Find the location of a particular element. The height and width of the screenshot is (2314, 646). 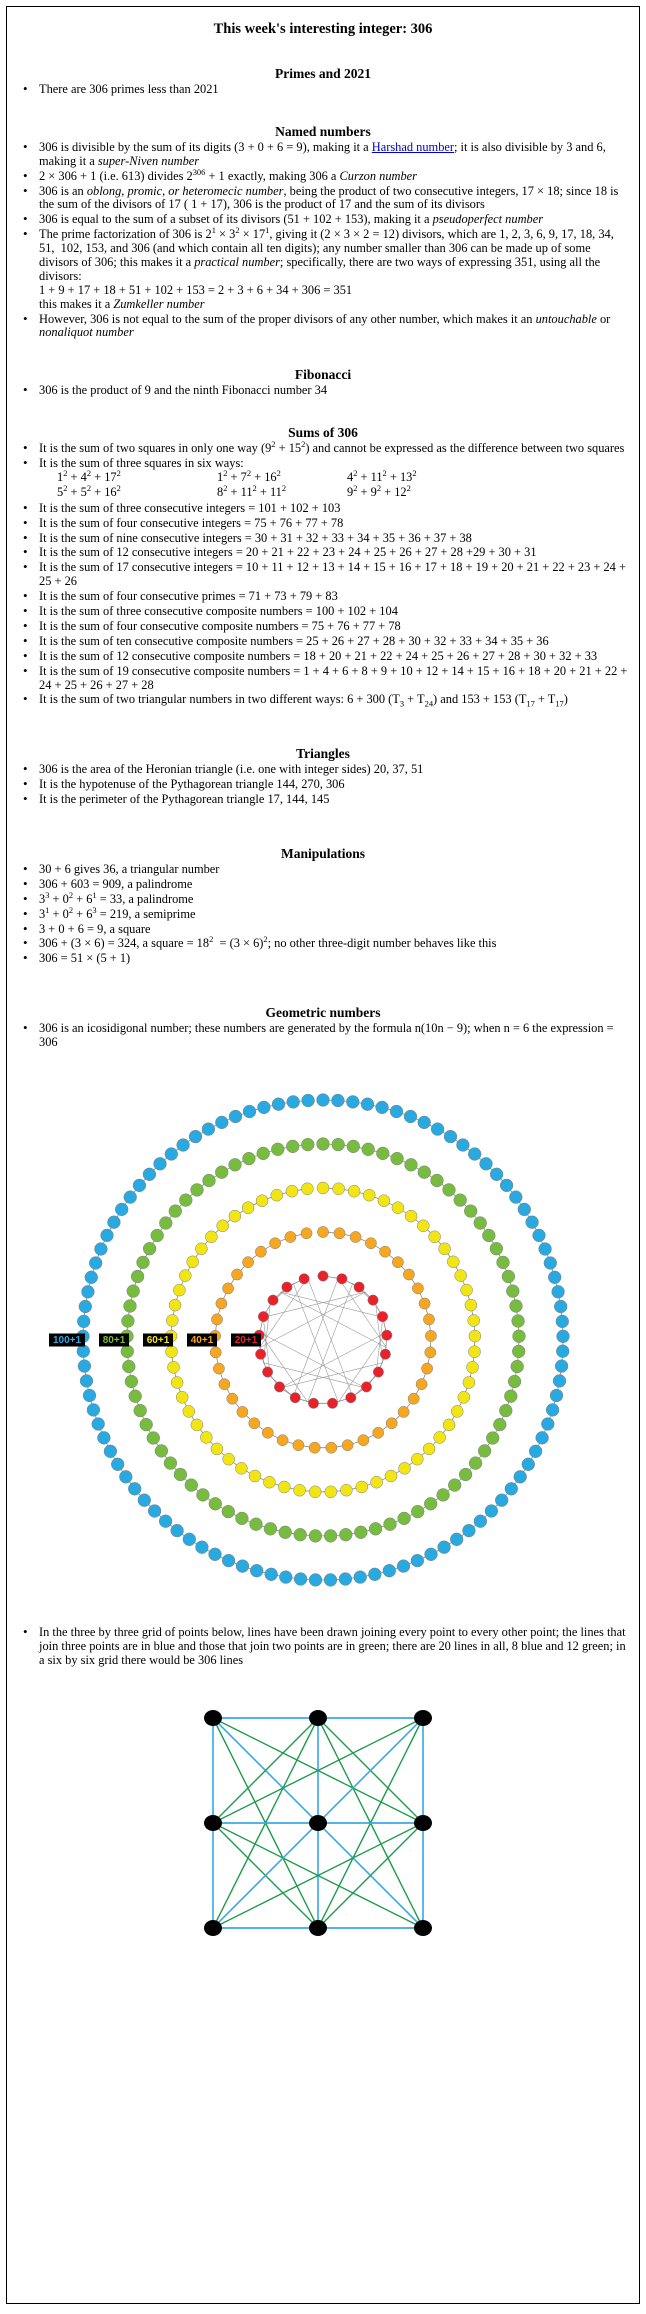

page-title: This week's interesting integer: 306 is located at coordinates (323, 29).